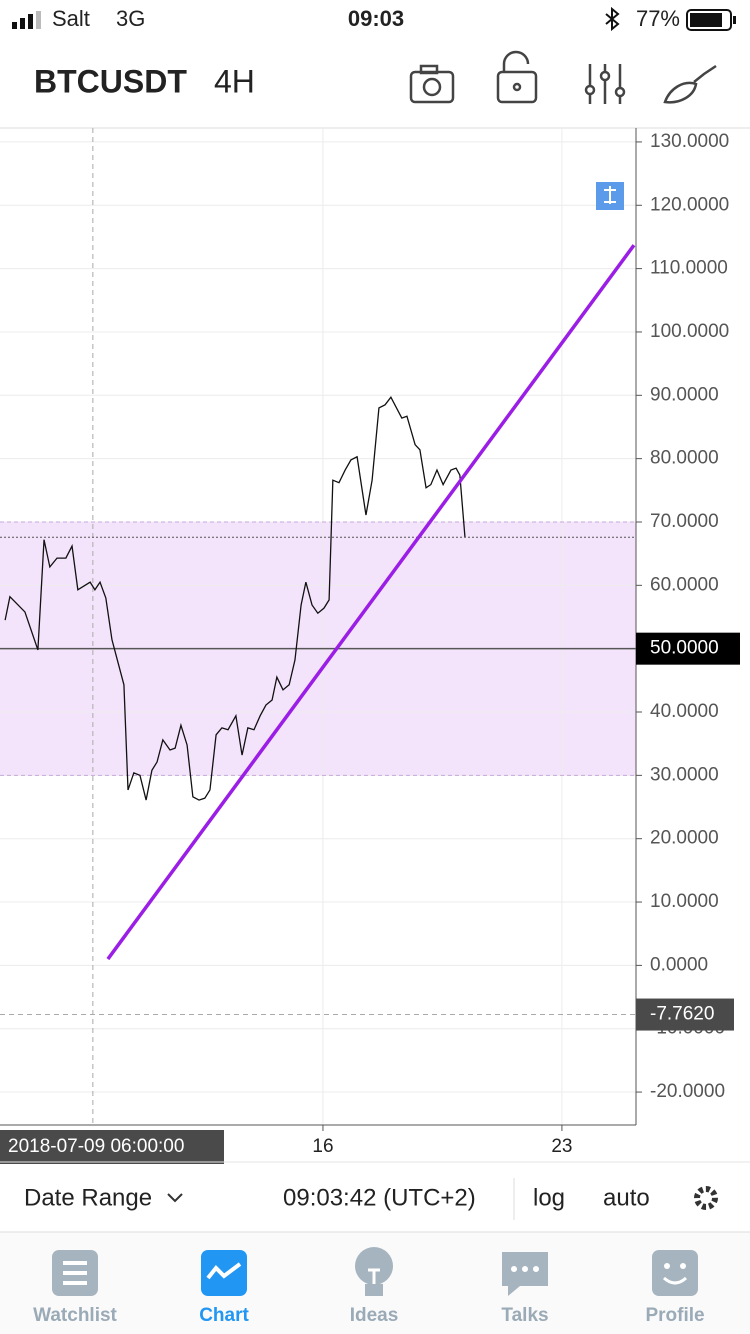  What do you see at coordinates (110, 81) in the screenshot?
I see `symbol: BTCUSDT` at bounding box center [110, 81].